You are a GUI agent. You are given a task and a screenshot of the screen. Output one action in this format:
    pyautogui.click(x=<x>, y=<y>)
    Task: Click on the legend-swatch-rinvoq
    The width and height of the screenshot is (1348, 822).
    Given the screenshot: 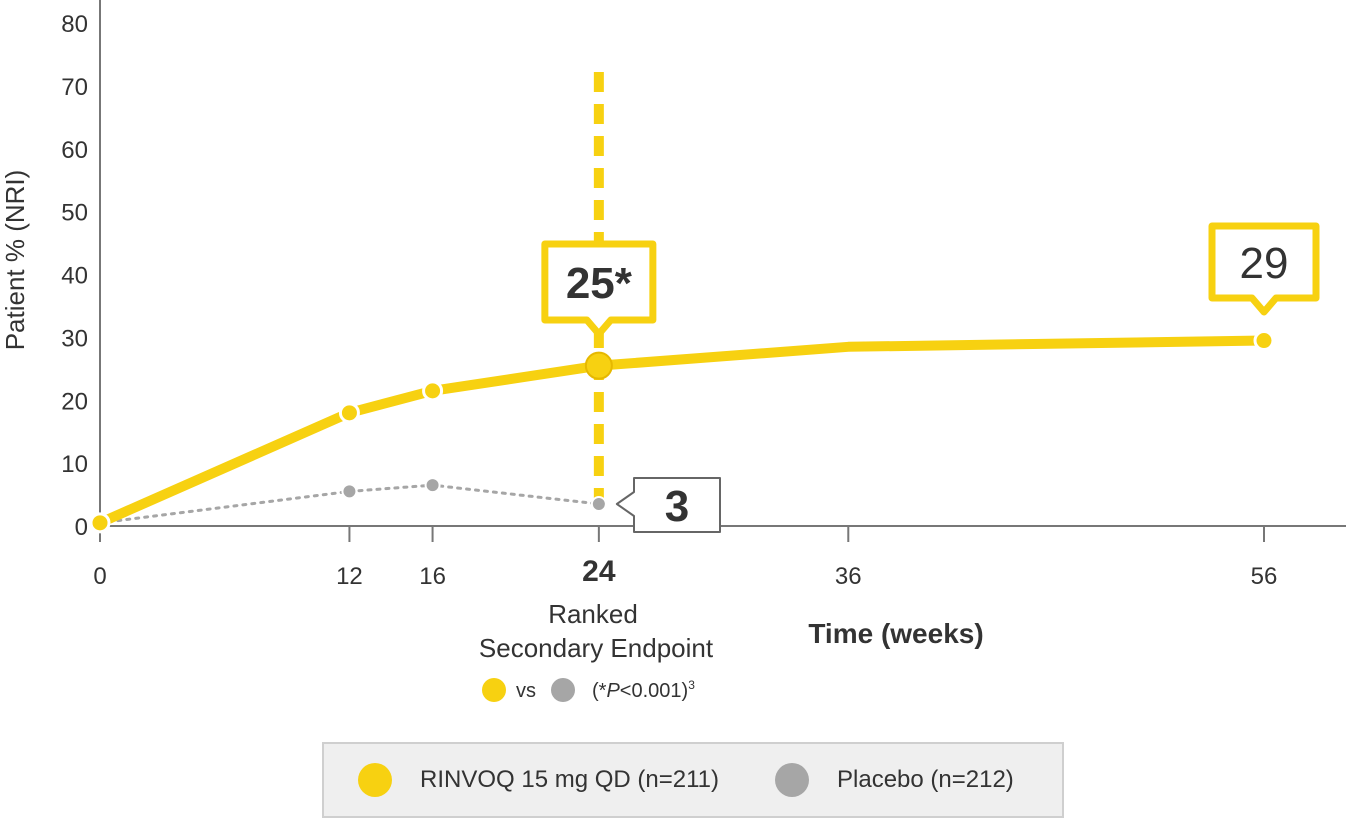 What is the action you would take?
    pyautogui.click(x=375, y=780)
    